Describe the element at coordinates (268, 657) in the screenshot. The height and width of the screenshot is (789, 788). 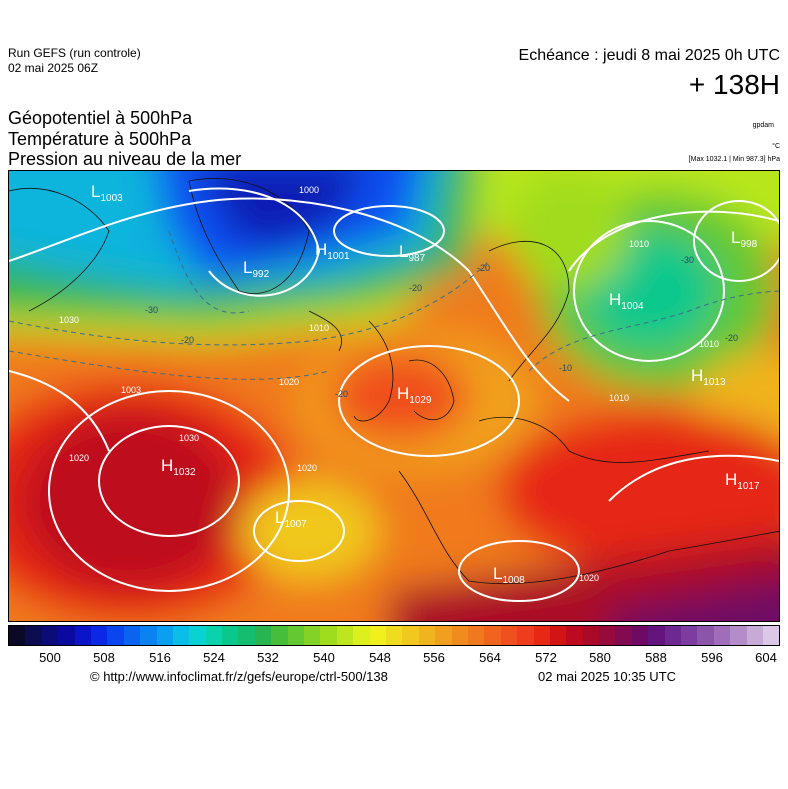
I see `colorbar-tick-label: 532` at that location.